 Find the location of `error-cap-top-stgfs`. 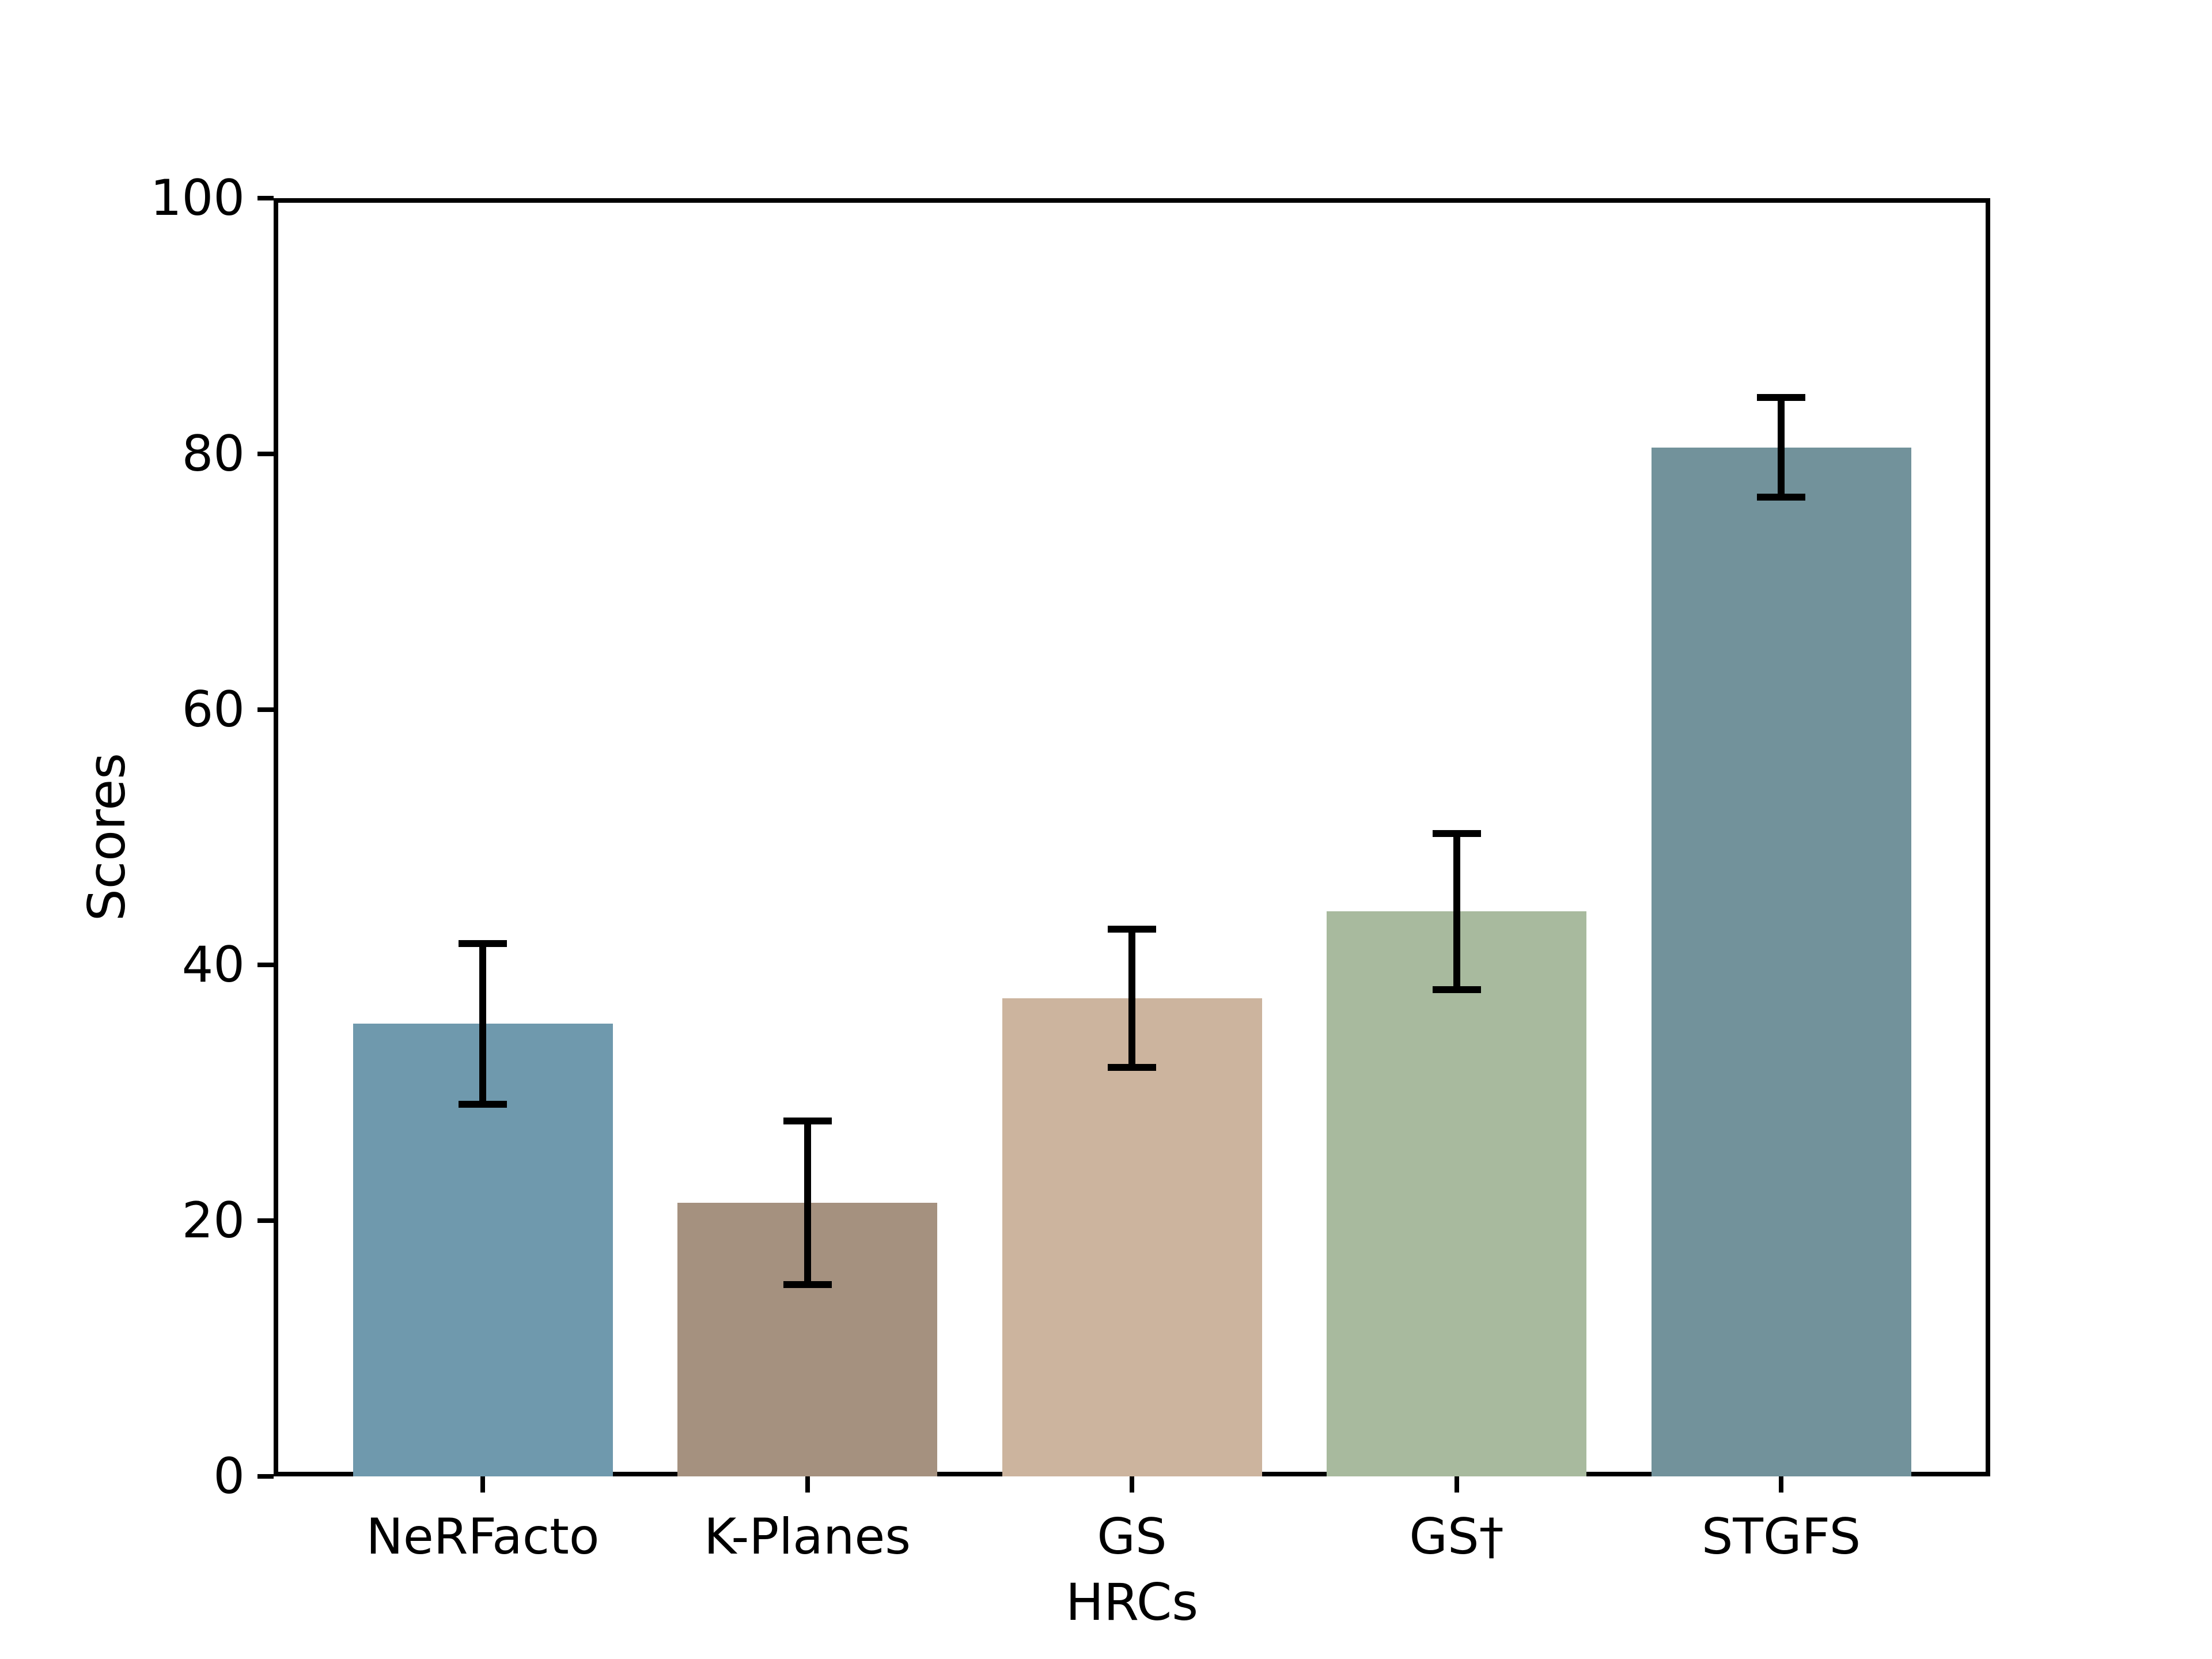

error-cap-top-stgfs is located at coordinates (1781, 398).